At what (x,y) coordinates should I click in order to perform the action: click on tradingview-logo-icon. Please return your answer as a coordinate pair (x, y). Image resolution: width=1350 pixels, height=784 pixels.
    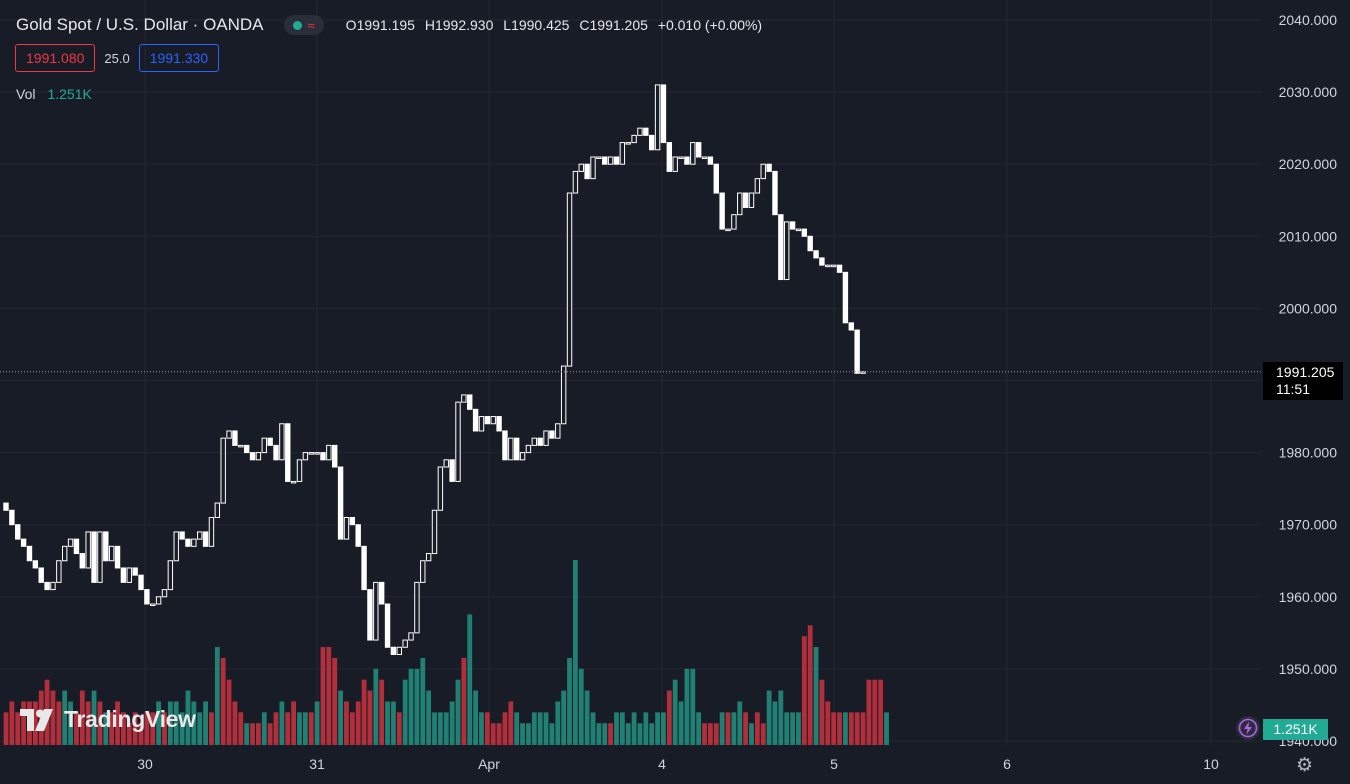
    Looking at the image, I should click on (36, 719).